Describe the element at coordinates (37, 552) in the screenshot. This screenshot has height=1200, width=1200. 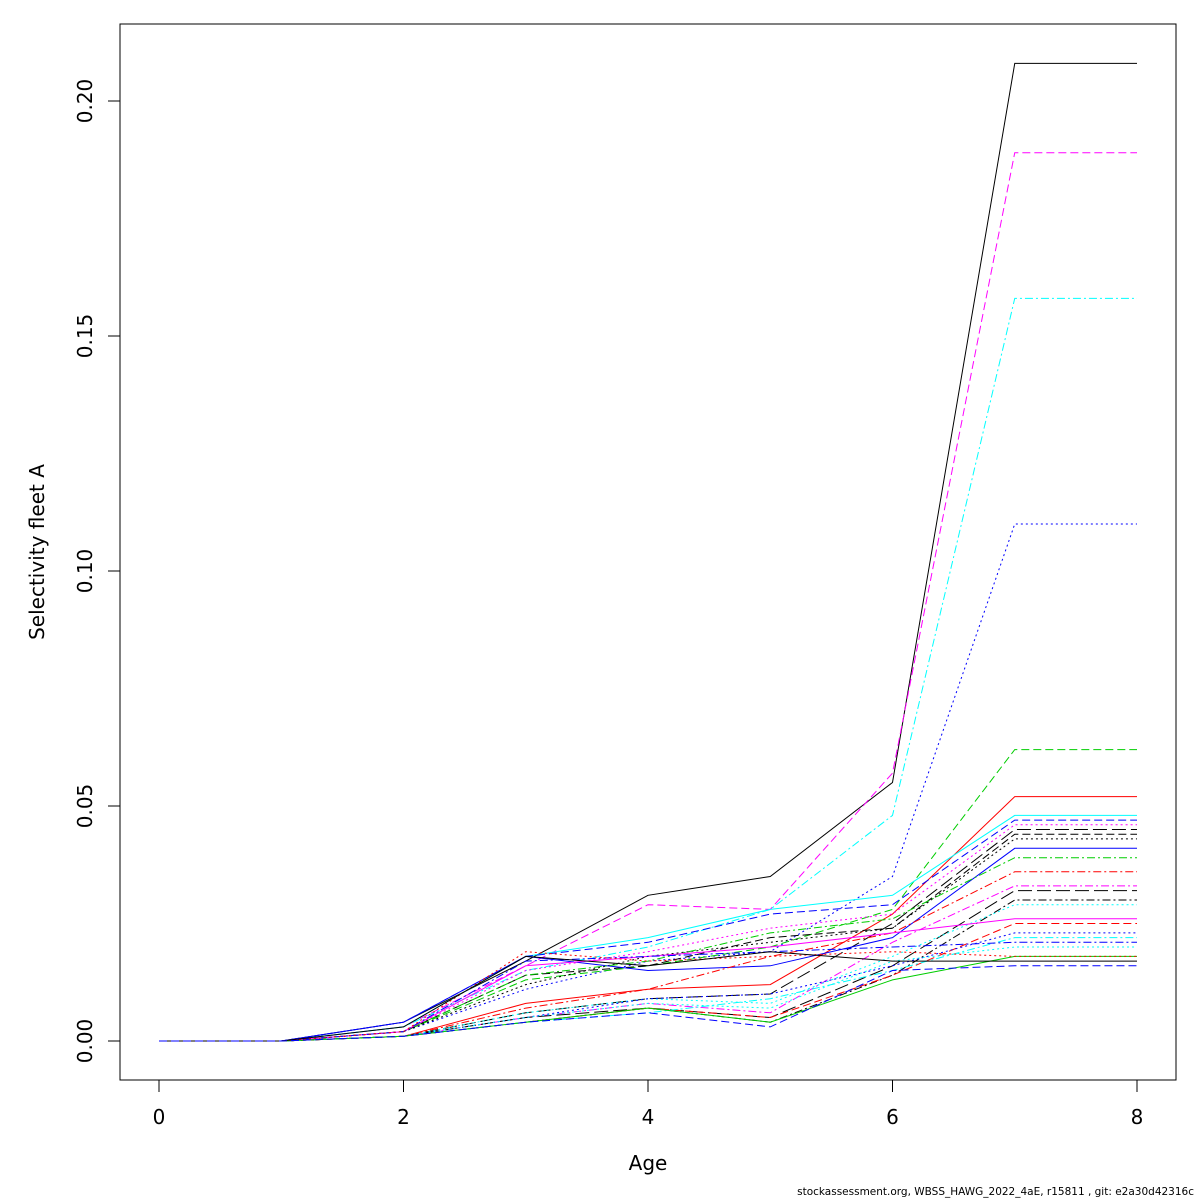
I see `y-axis-title: Selectivity fleet A` at that location.